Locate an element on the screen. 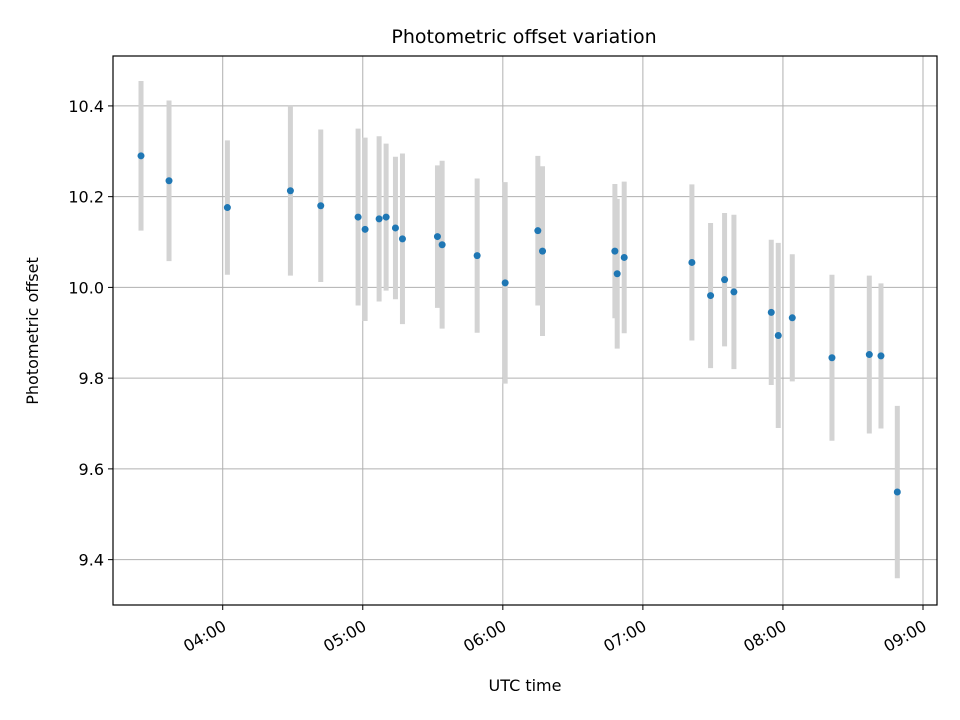  y-tick-label: 10.0 is located at coordinates (86, 287).